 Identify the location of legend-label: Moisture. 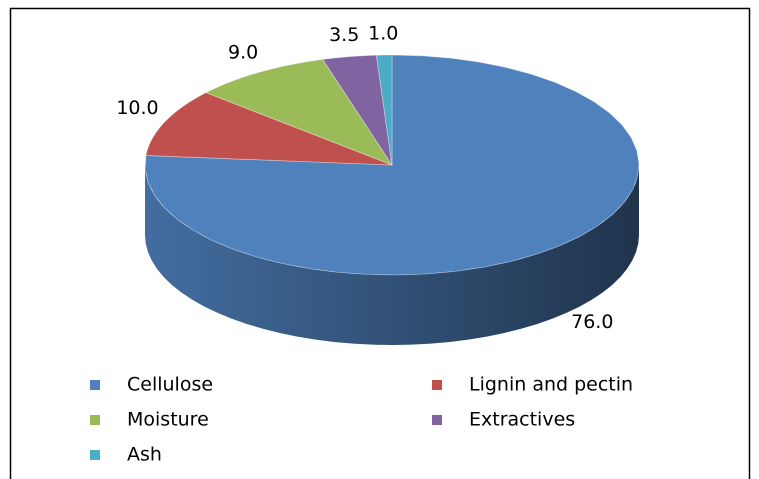
(168, 420).